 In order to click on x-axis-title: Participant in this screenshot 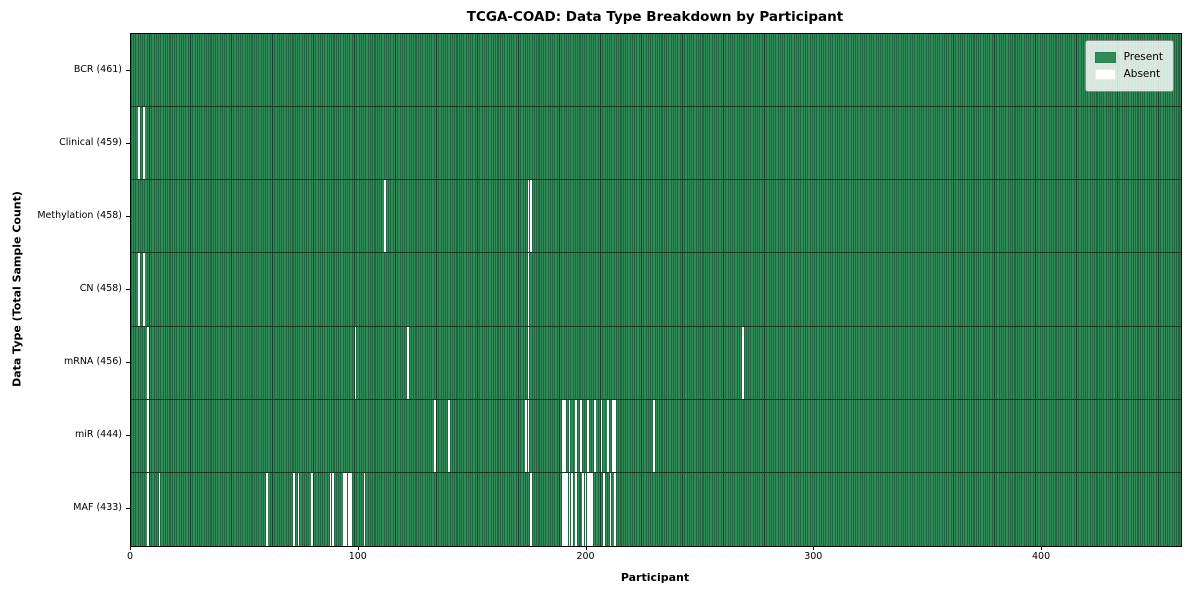, I will do `click(655, 577)`.